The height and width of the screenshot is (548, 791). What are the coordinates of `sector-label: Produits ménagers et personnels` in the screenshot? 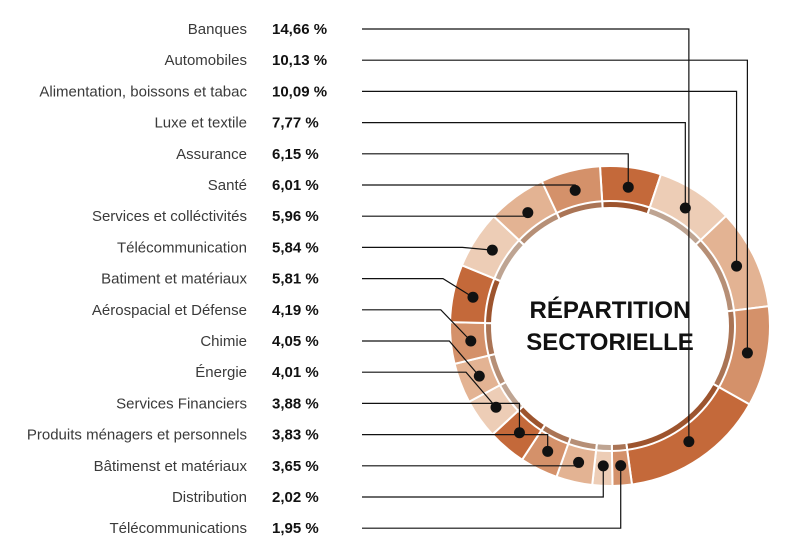 It's located at (137, 435).